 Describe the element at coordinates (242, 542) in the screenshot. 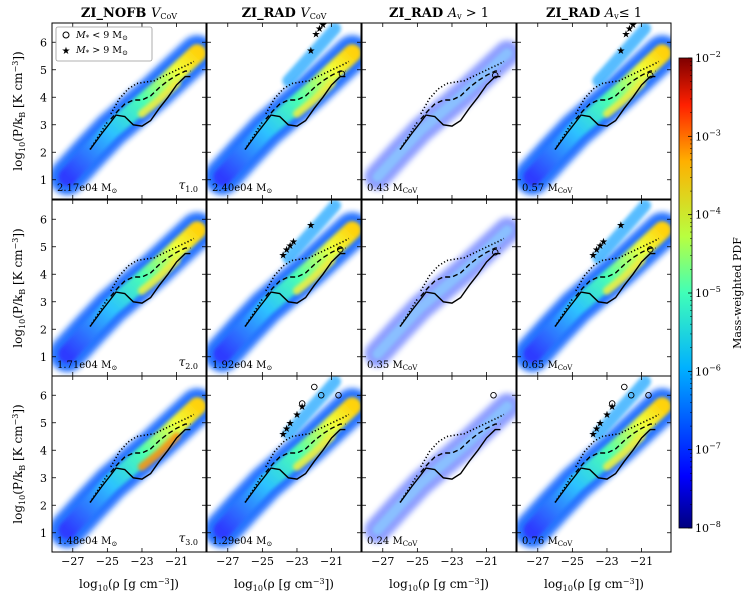

I see `mass-annotation: 1.29e04 M⊙` at that location.